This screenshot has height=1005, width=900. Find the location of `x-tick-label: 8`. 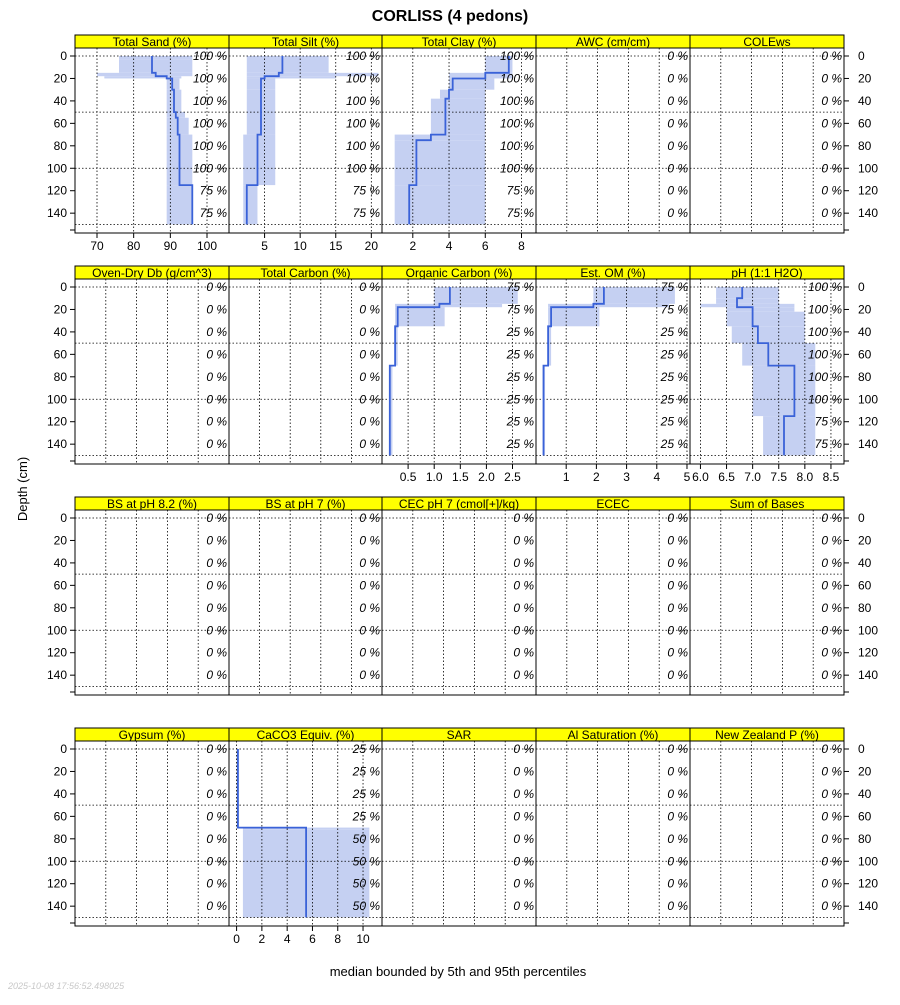

x-tick-label: 8 is located at coordinates (337, 939).